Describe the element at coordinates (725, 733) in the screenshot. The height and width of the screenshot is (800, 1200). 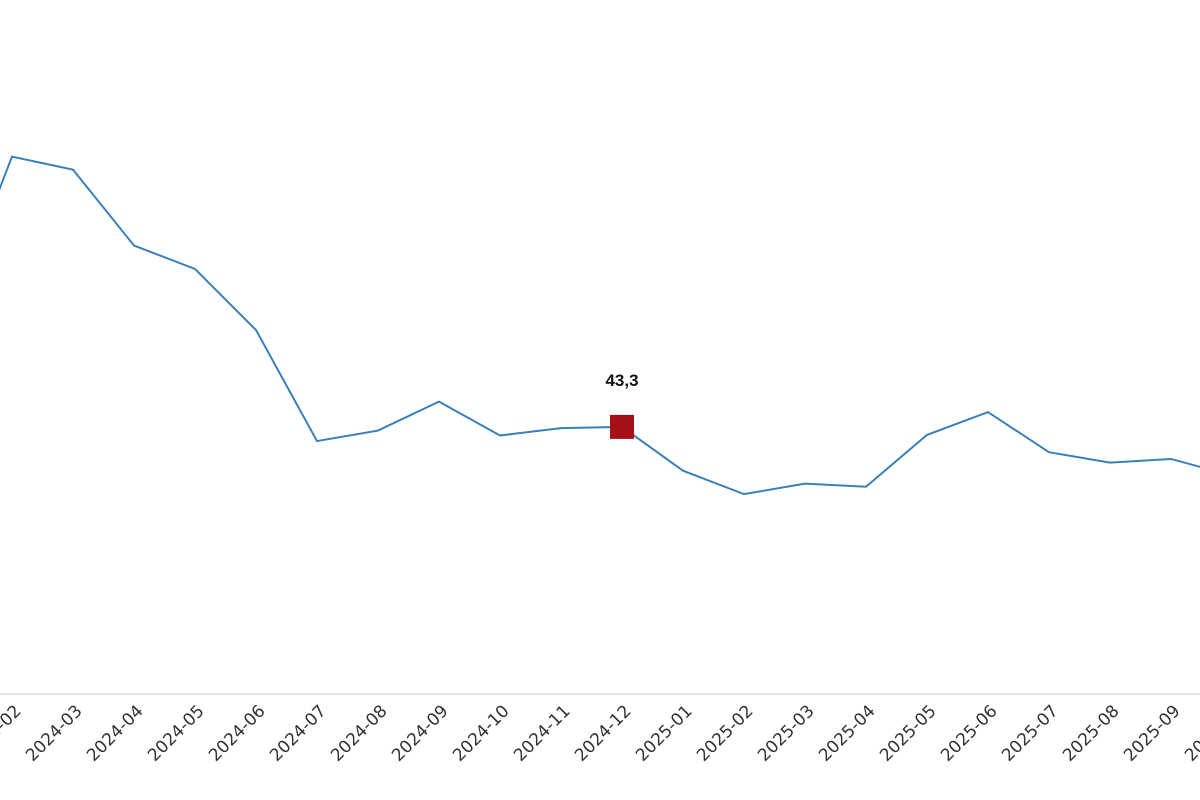
I see `x-tick-label: 2025-02` at that location.